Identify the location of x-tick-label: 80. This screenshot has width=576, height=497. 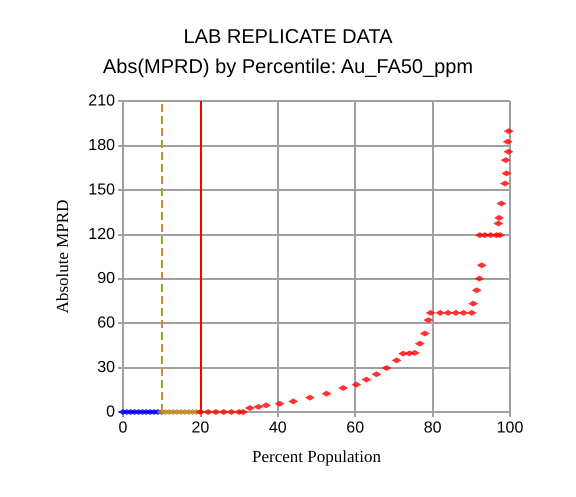
(433, 428).